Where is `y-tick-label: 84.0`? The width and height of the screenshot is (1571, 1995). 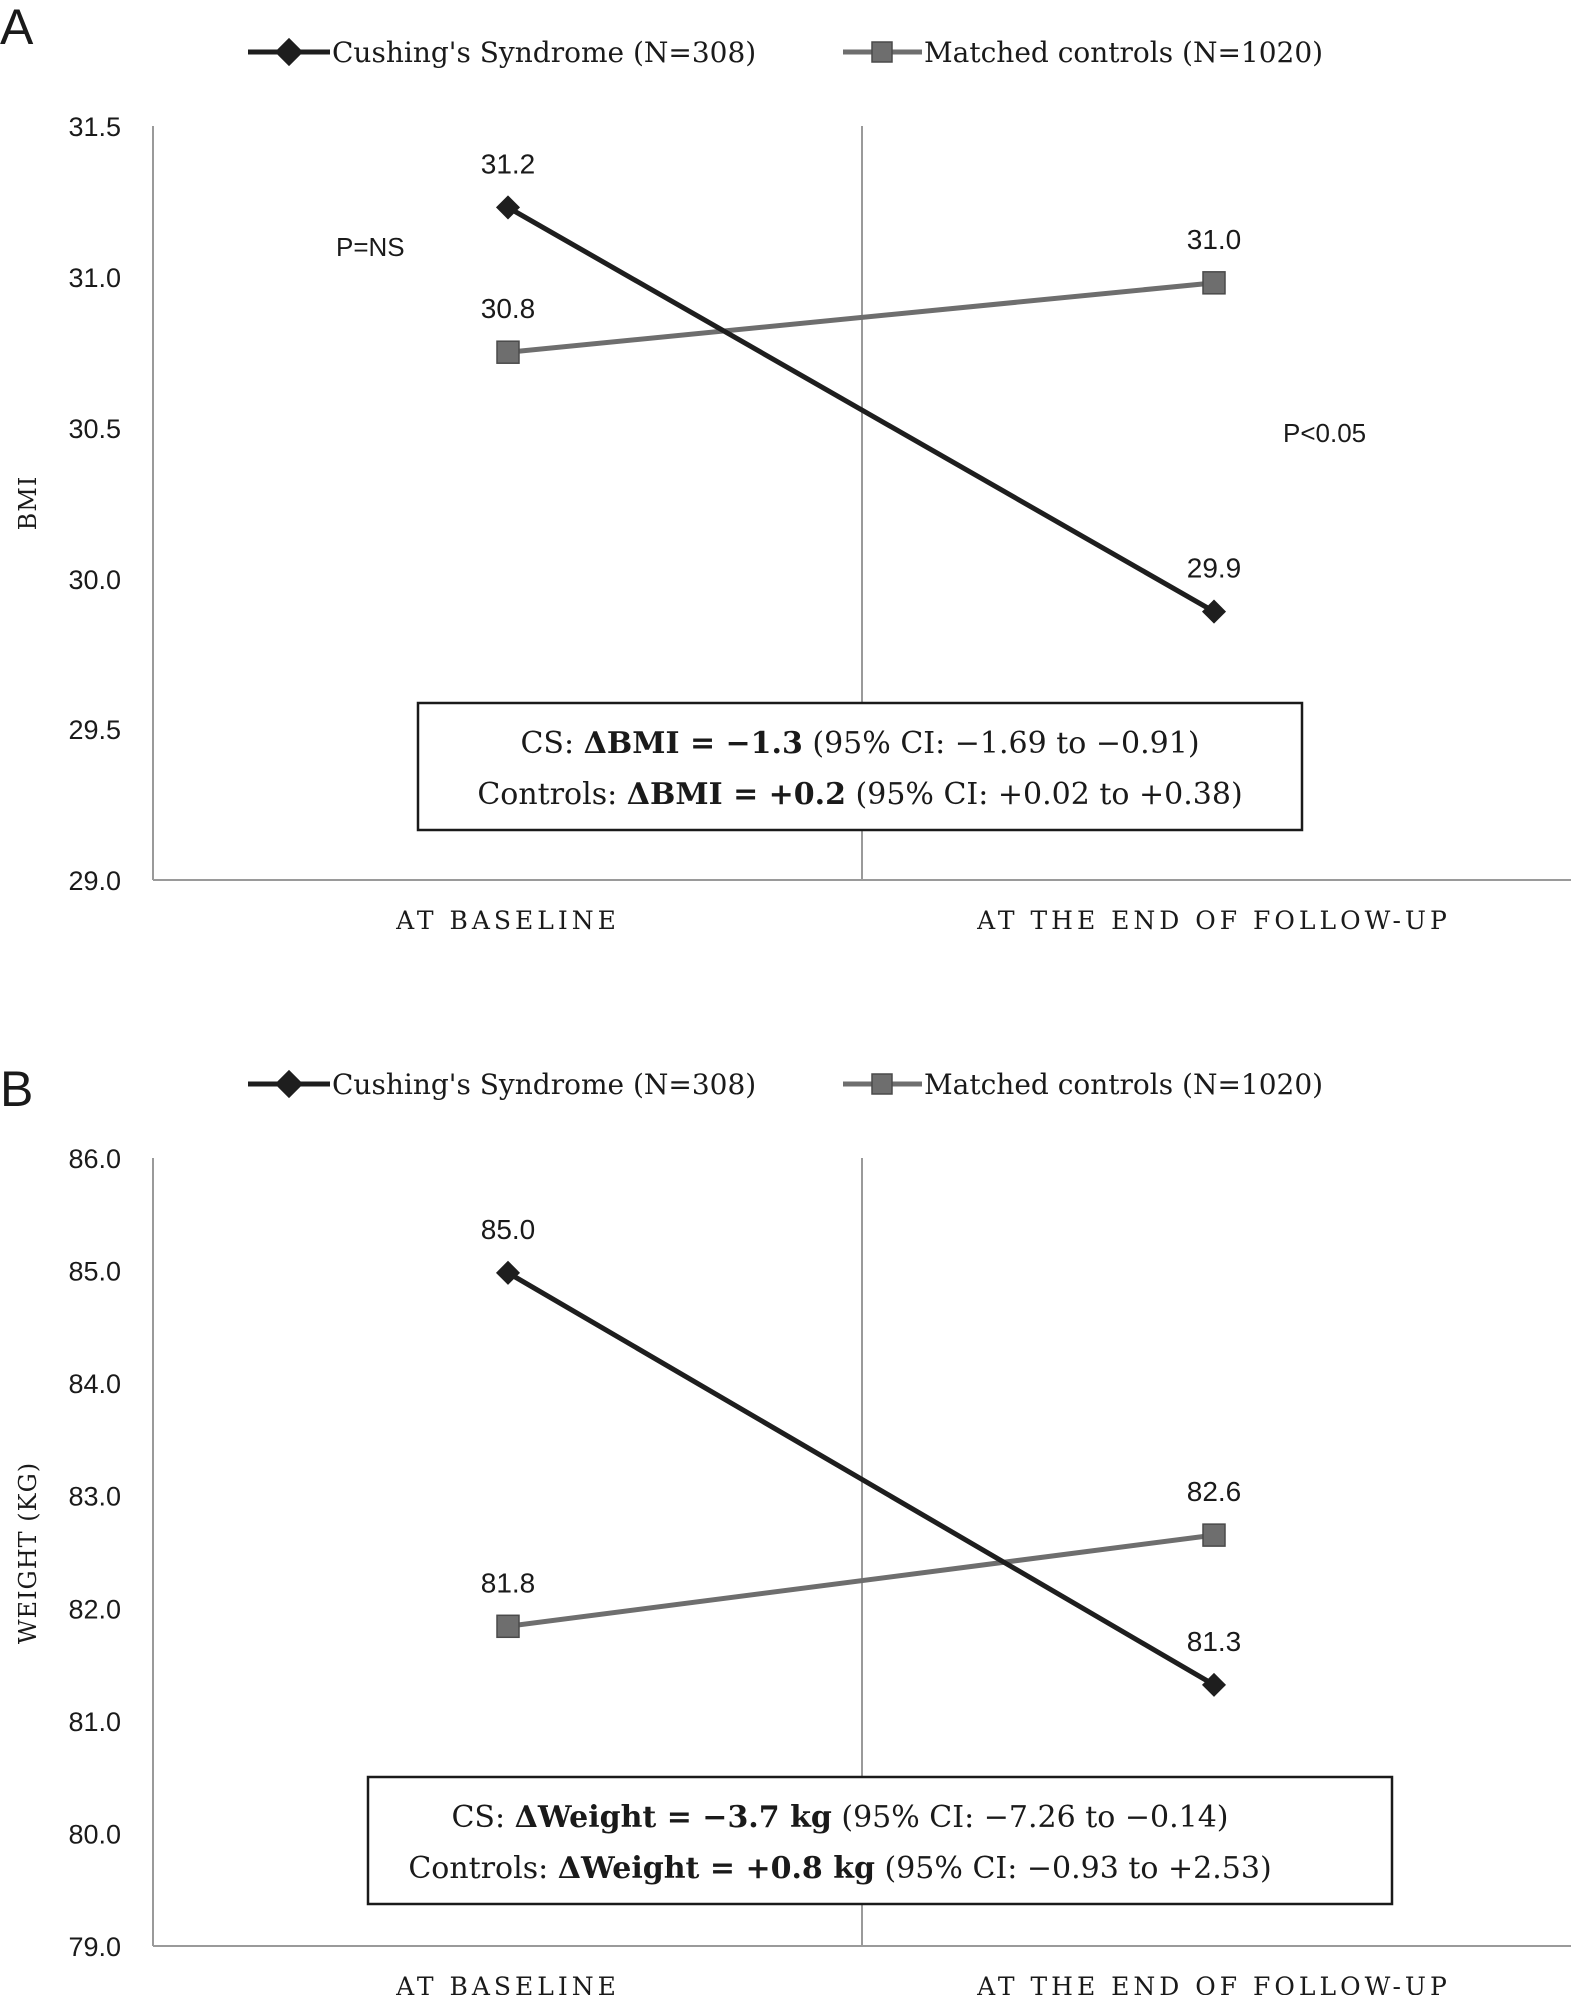
y-tick-label: 84.0 is located at coordinates (94, 1384).